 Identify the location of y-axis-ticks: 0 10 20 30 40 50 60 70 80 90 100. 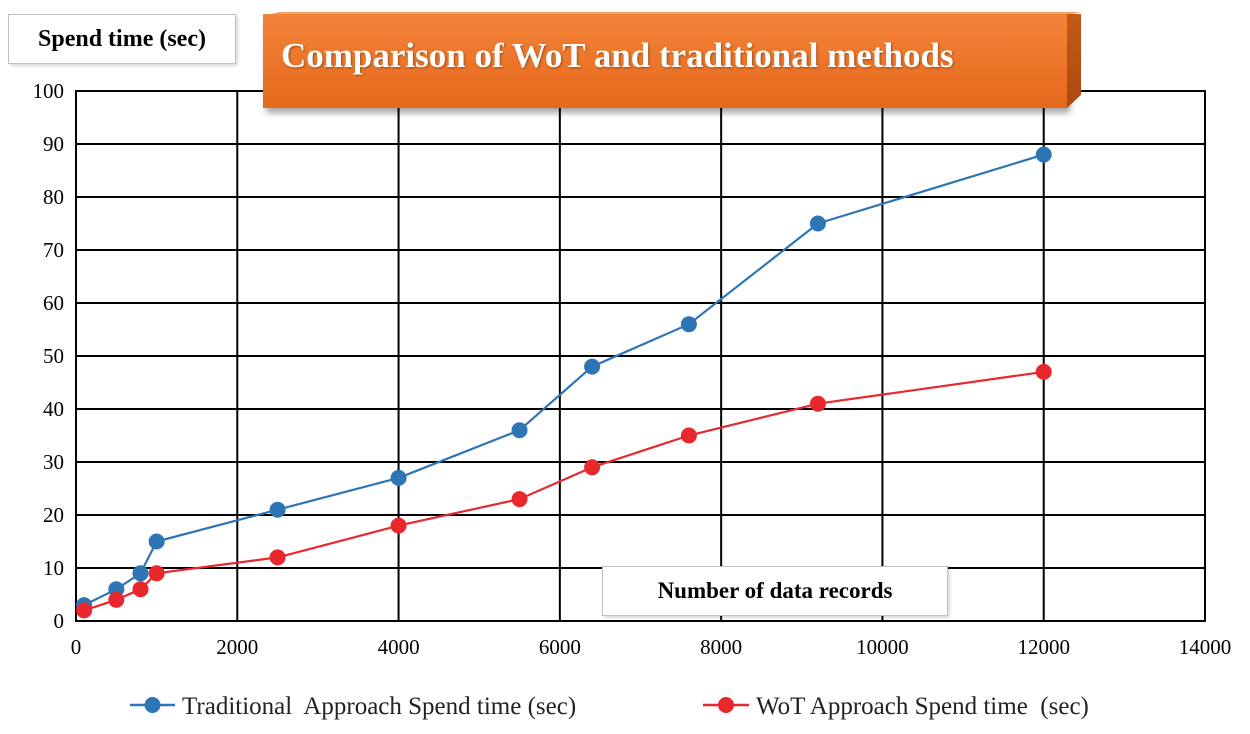
(49, 356).